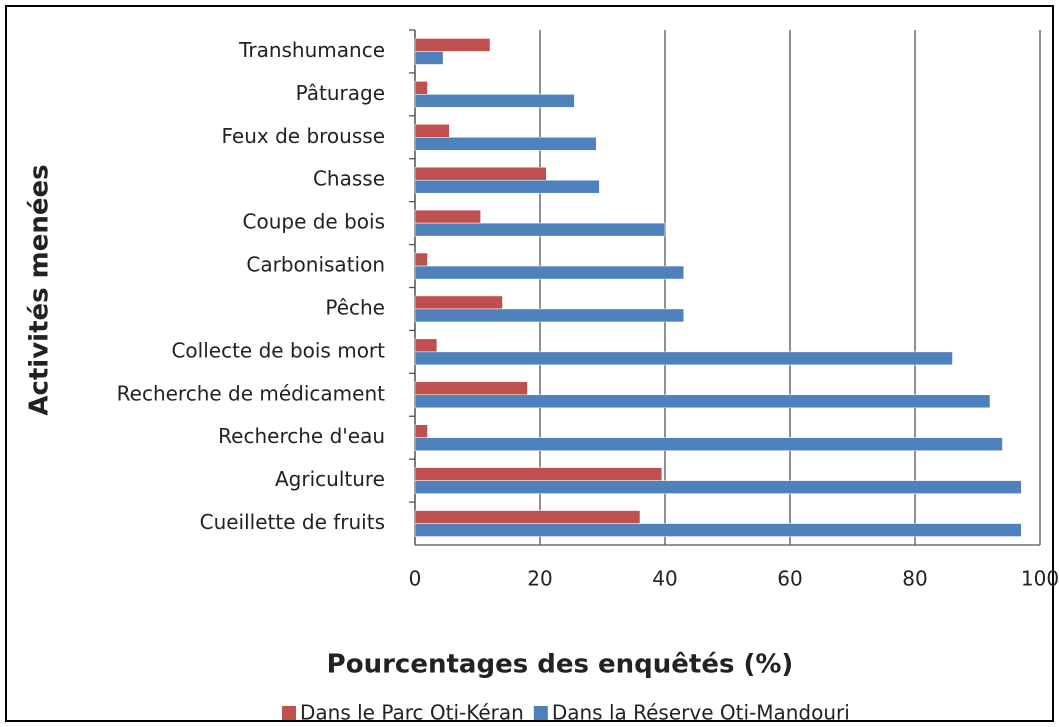 This screenshot has height=727, width=1059. What do you see at coordinates (314, 222) in the screenshot?
I see `y-tick-label: Coupe de bois` at bounding box center [314, 222].